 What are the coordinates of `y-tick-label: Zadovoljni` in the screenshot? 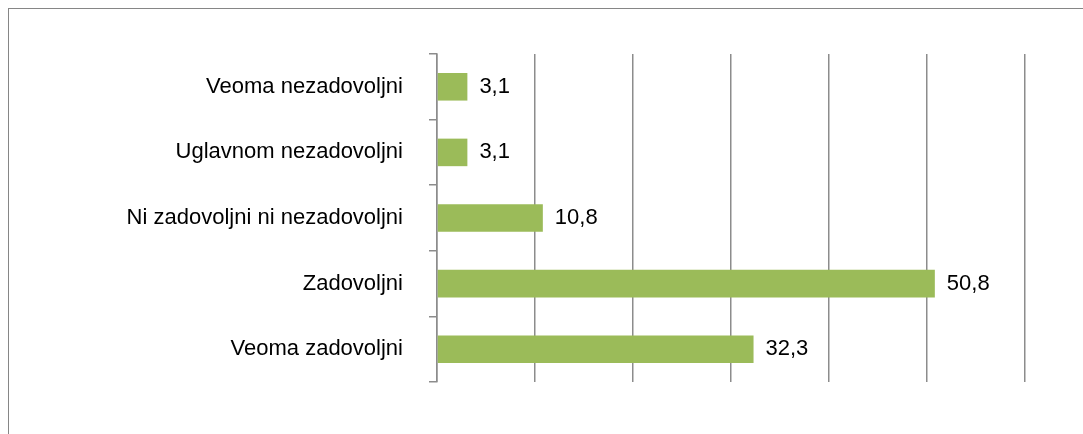 It's located at (352, 282).